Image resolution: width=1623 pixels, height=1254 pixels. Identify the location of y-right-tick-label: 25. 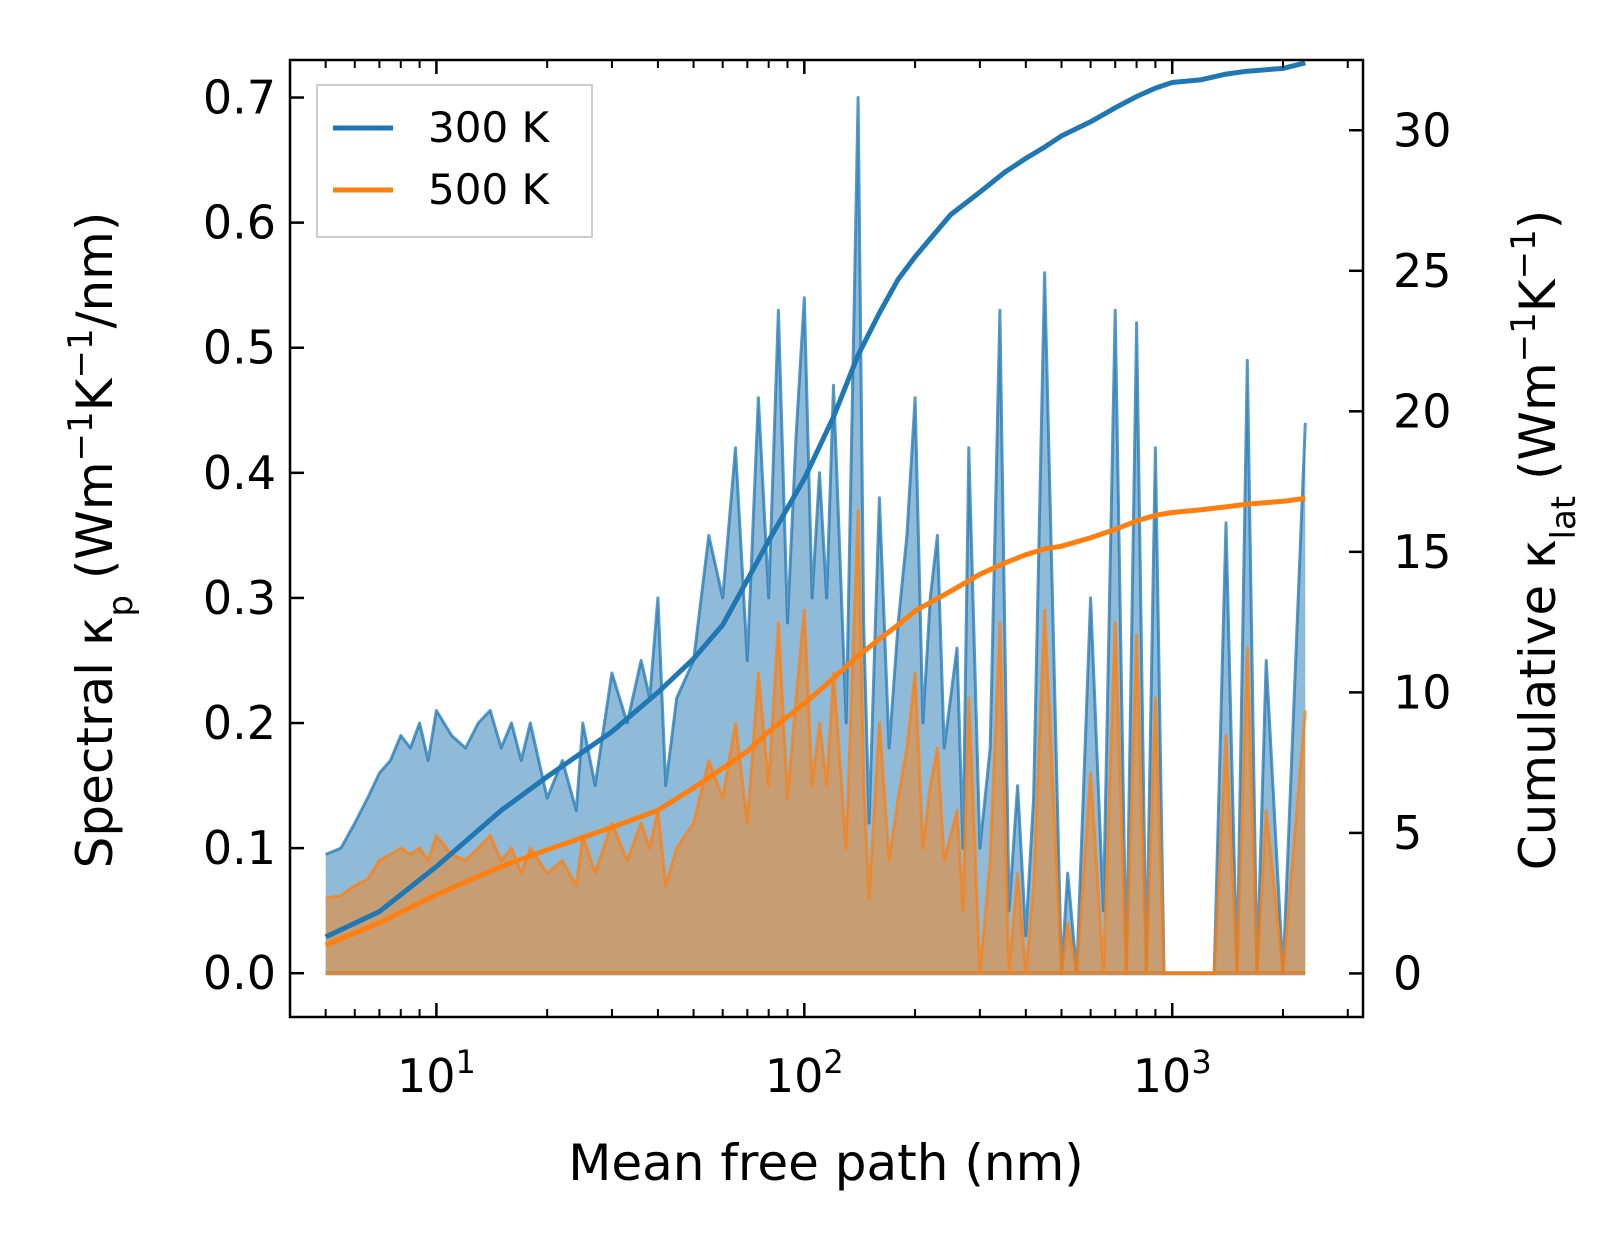
(1422, 271).